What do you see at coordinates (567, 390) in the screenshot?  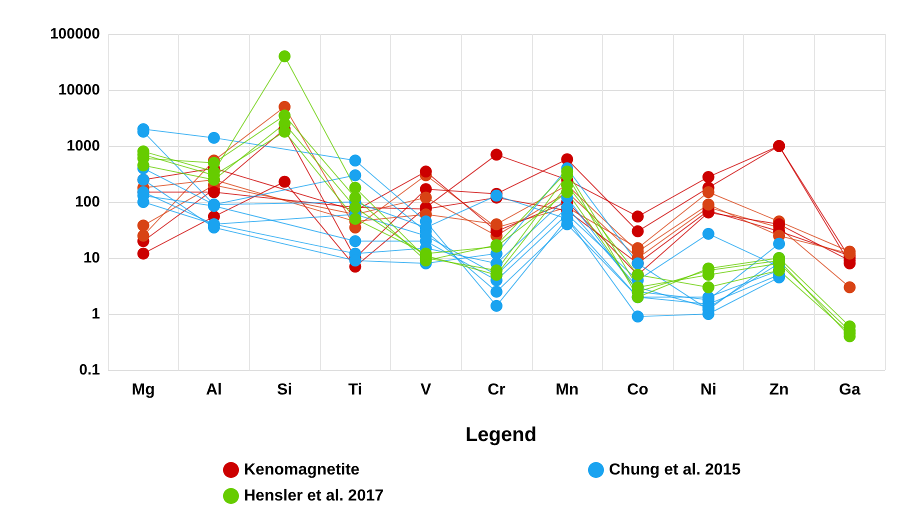 I see `x-tick-label: Mn` at bounding box center [567, 390].